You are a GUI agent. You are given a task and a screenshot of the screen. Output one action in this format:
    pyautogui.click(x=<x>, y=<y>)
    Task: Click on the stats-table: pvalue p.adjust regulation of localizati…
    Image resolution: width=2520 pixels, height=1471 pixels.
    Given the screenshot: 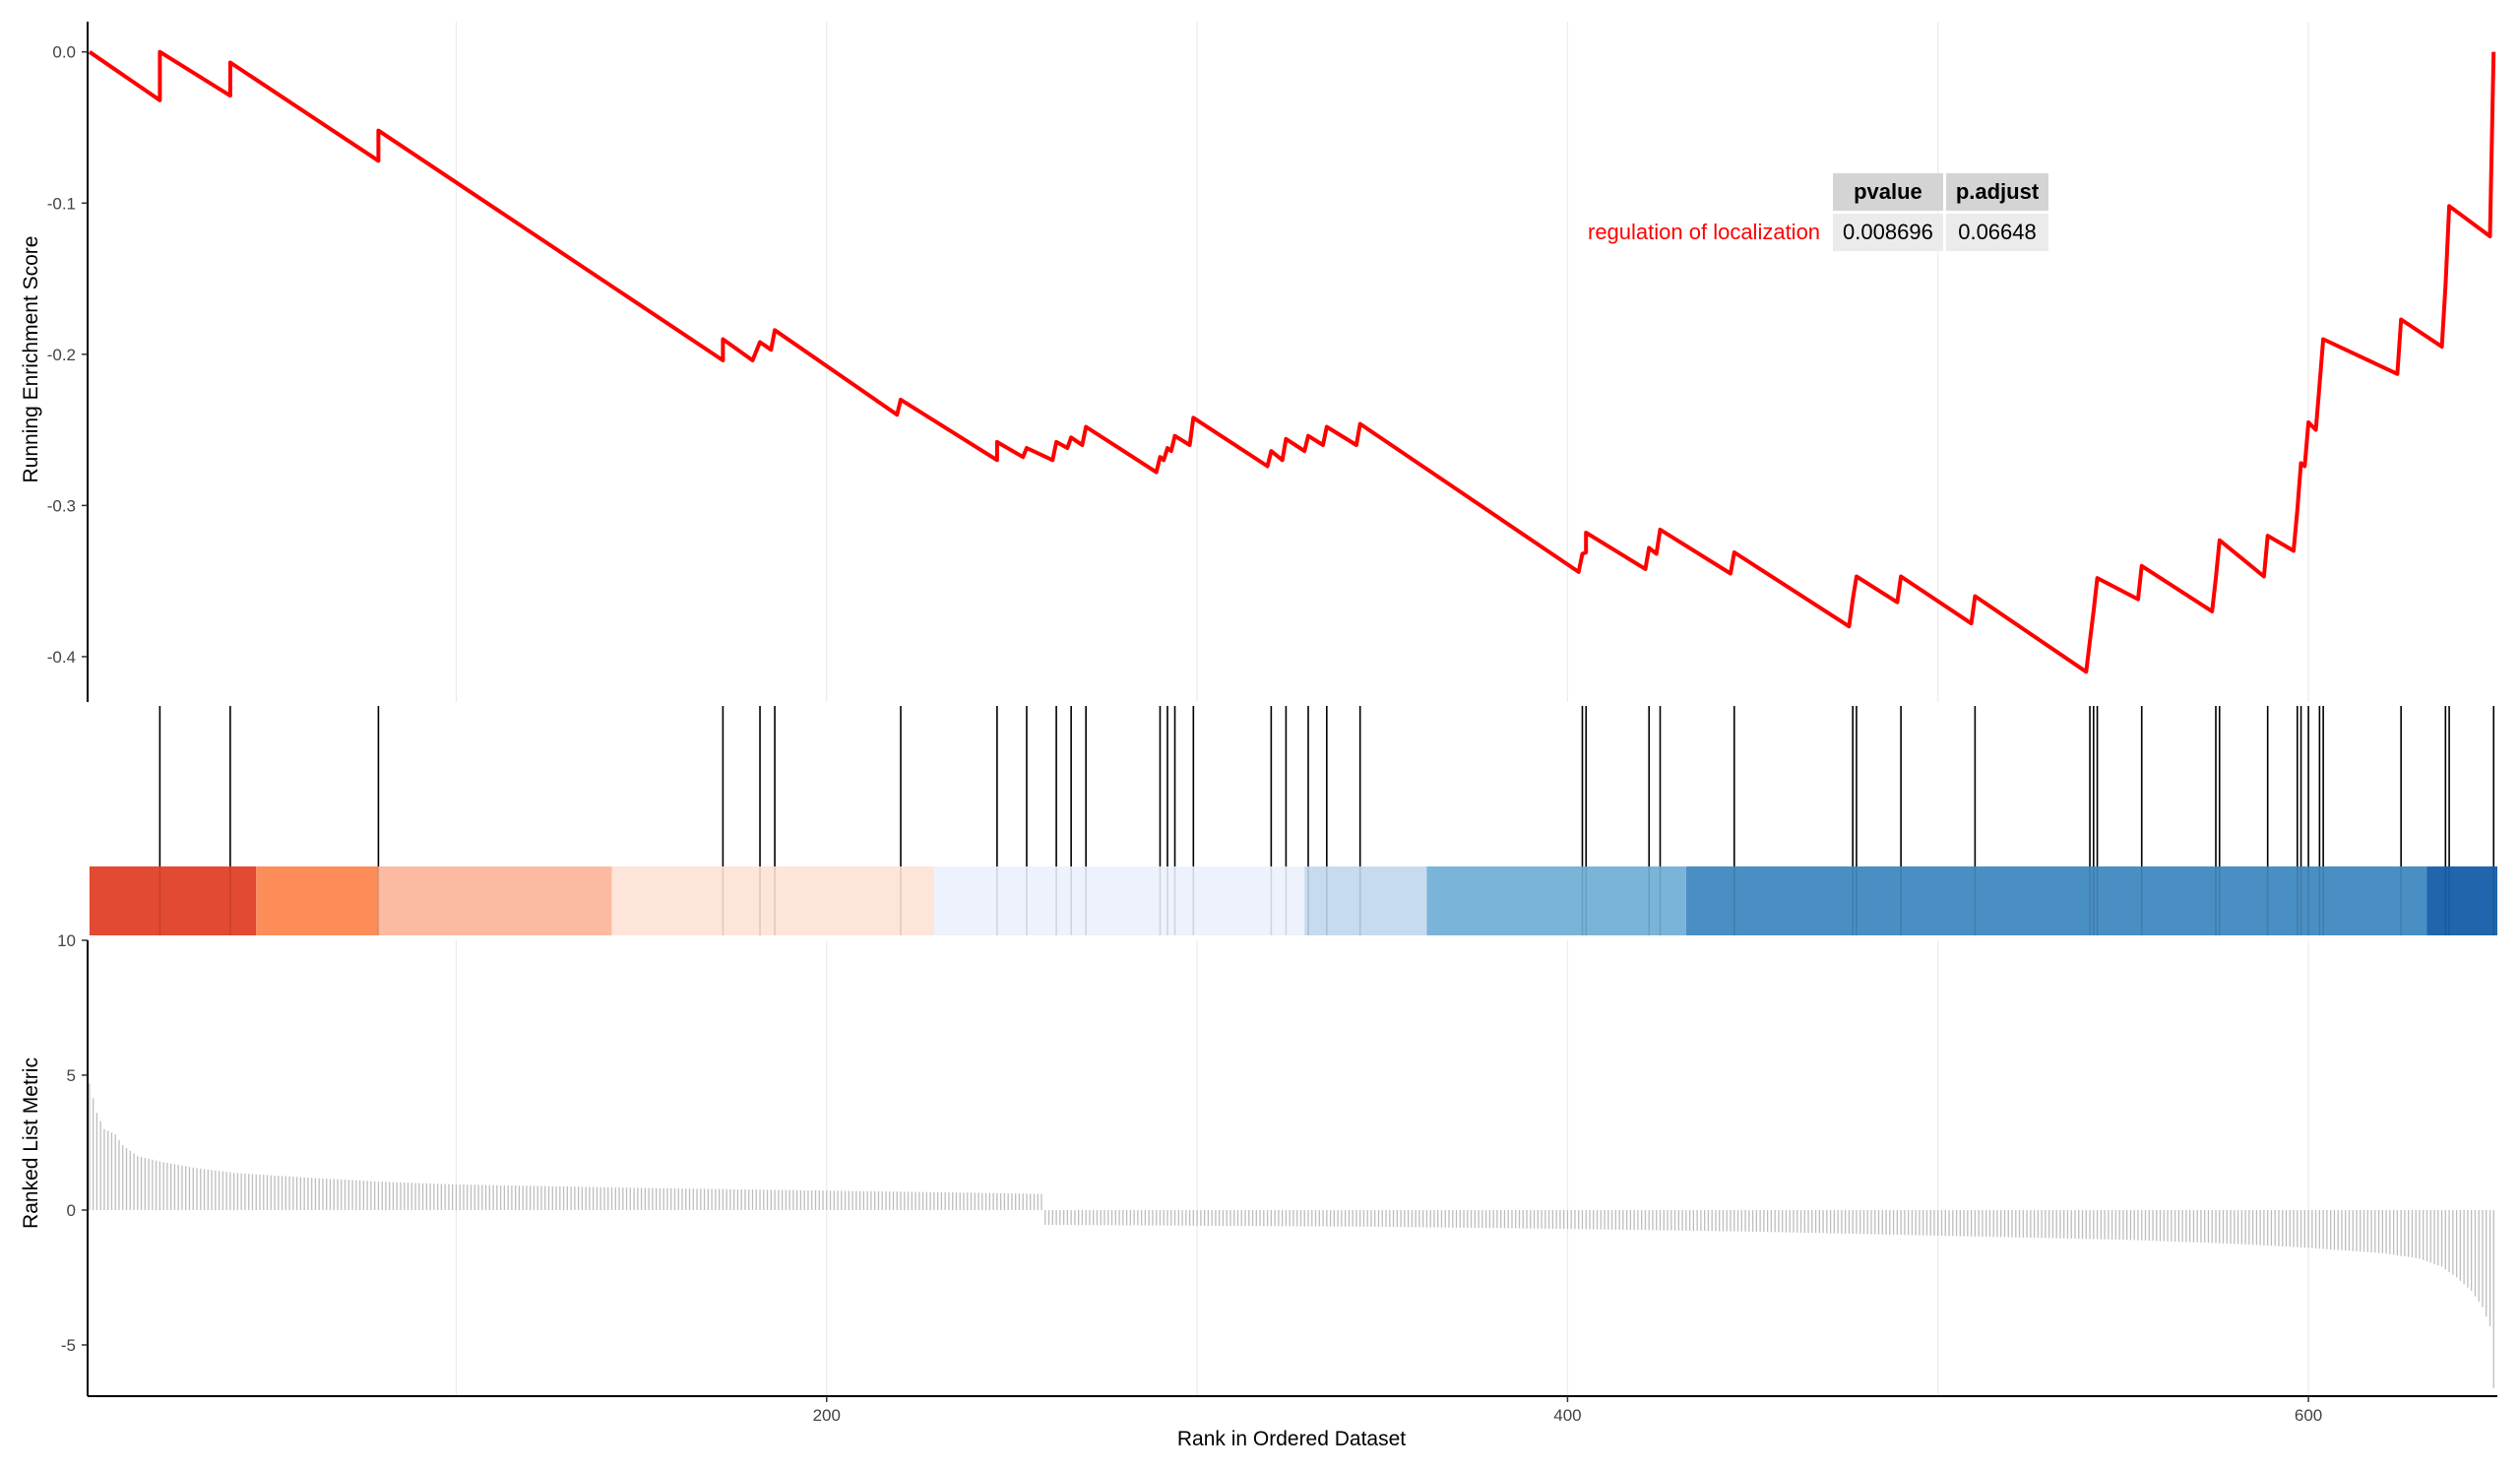 What is the action you would take?
    pyautogui.click(x=1813, y=212)
    